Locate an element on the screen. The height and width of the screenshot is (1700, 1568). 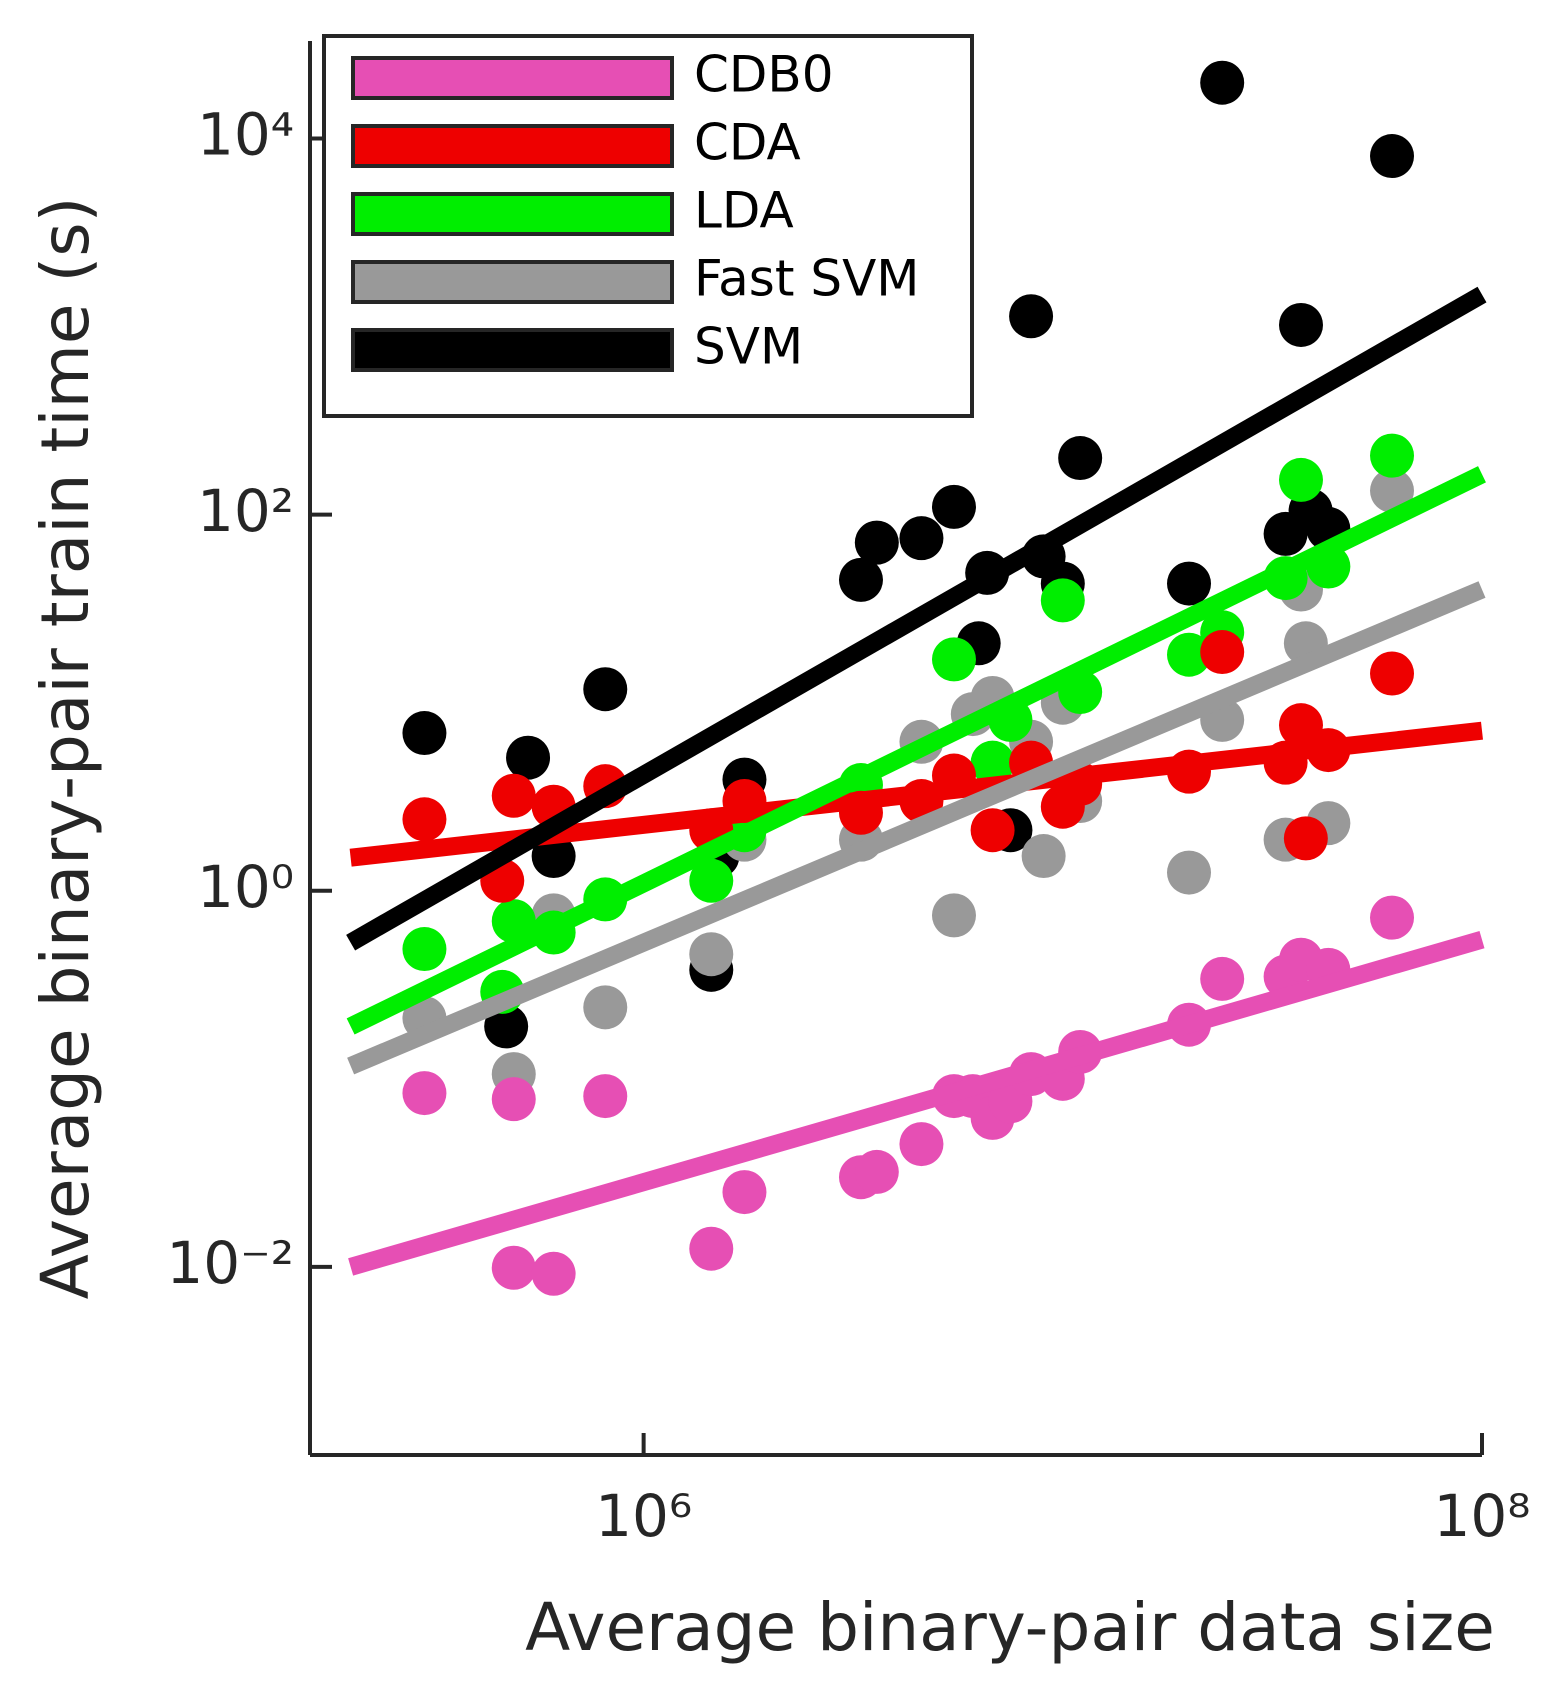
y-tick-label: 10⁴ is located at coordinates (245, 135).